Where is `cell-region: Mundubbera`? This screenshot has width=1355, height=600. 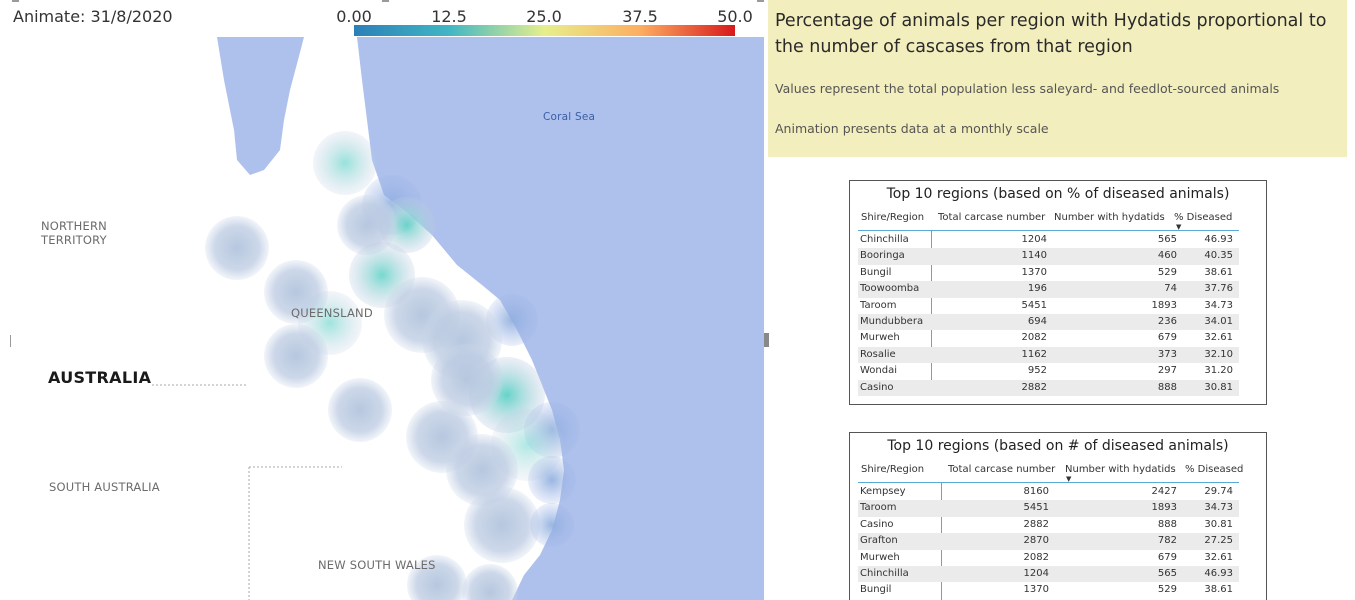 cell-region: Mundubbera is located at coordinates (892, 321).